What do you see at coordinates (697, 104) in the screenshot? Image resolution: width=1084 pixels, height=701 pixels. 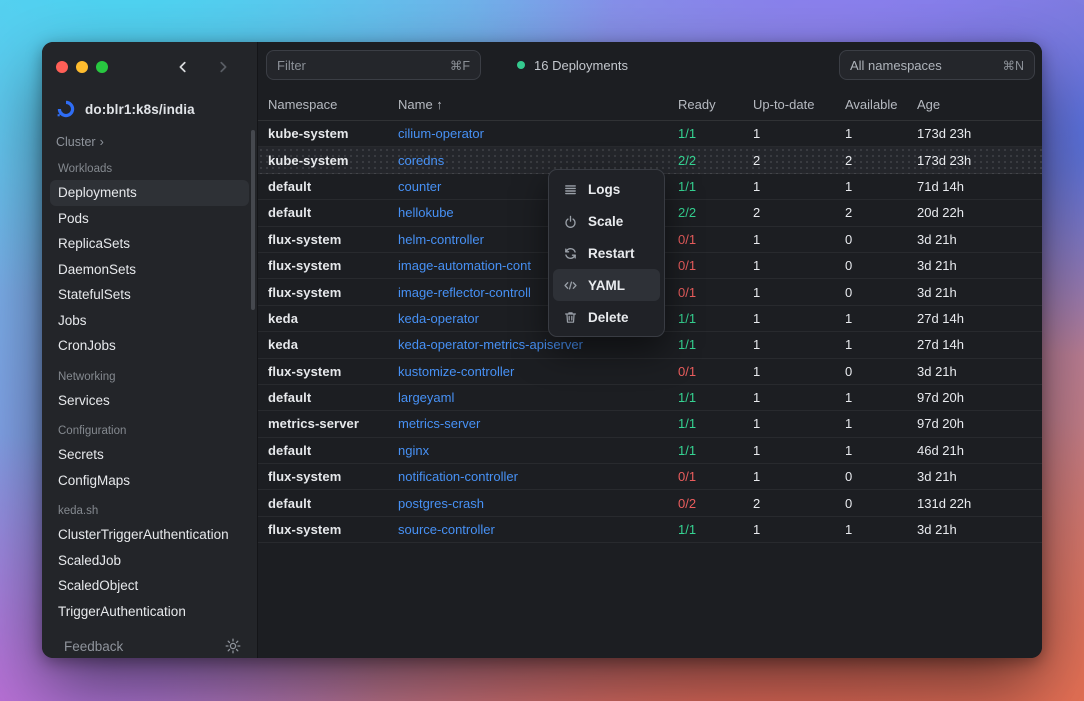 I see `column-header-ready: Ready` at bounding box center [697, 104].